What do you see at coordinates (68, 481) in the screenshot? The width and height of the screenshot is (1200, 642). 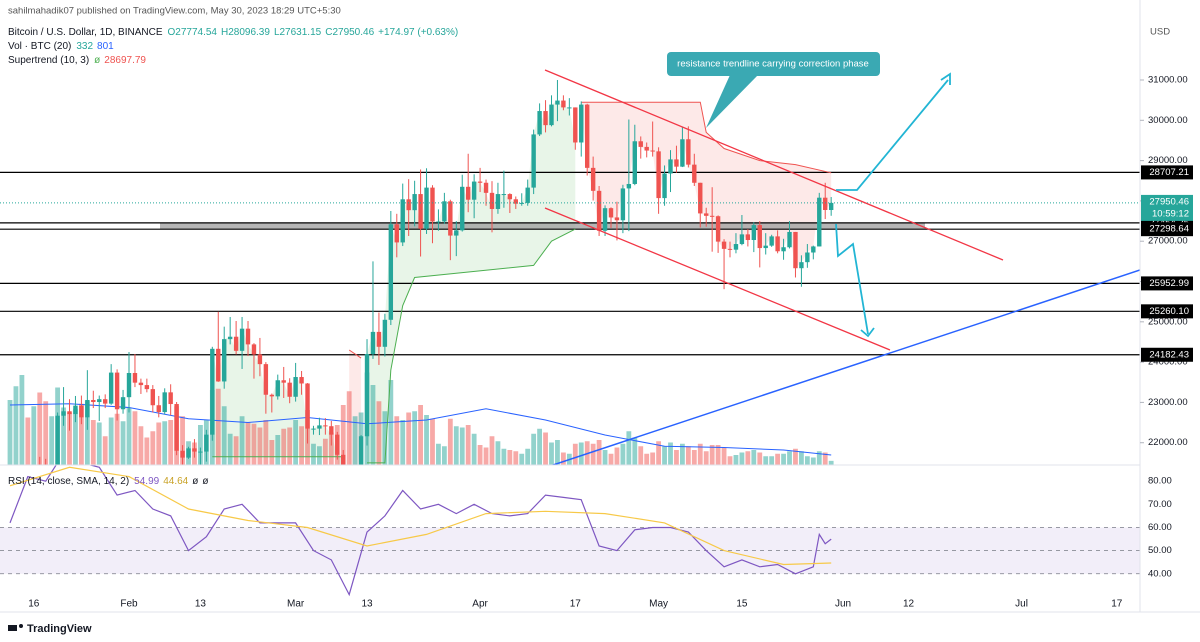 I see `rsi-label: RSI (14, close, SMA, 14, 2)` at bounding box center [68, 481].